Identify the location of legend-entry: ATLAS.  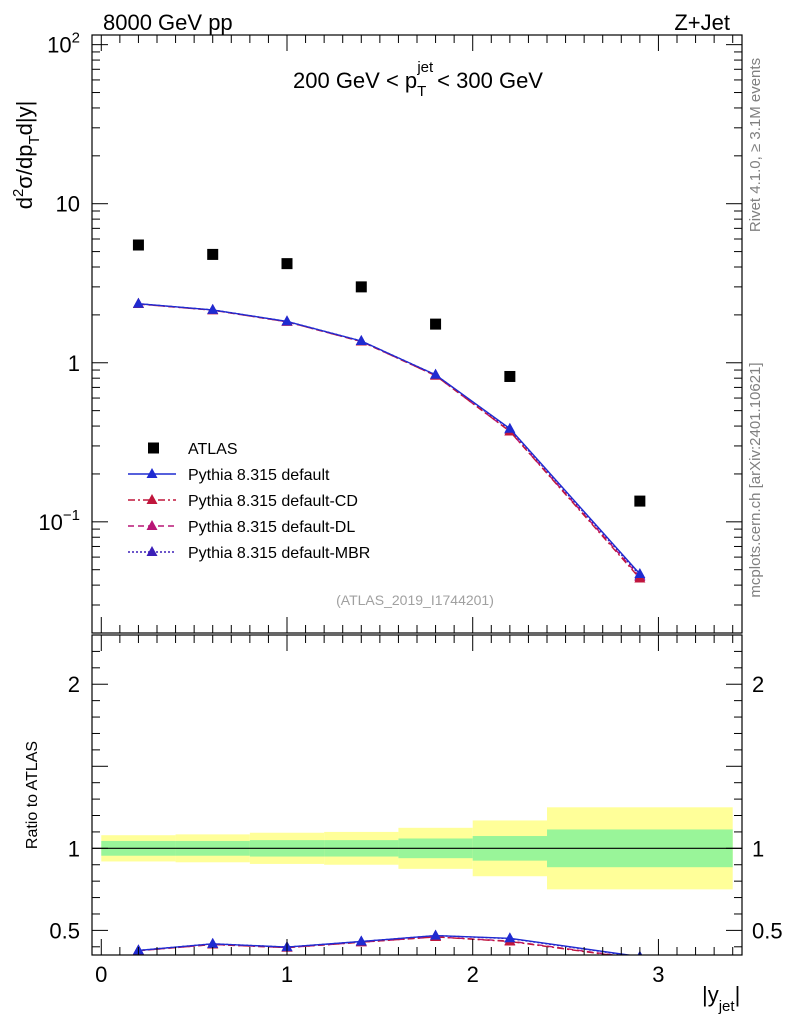
(193, 449).